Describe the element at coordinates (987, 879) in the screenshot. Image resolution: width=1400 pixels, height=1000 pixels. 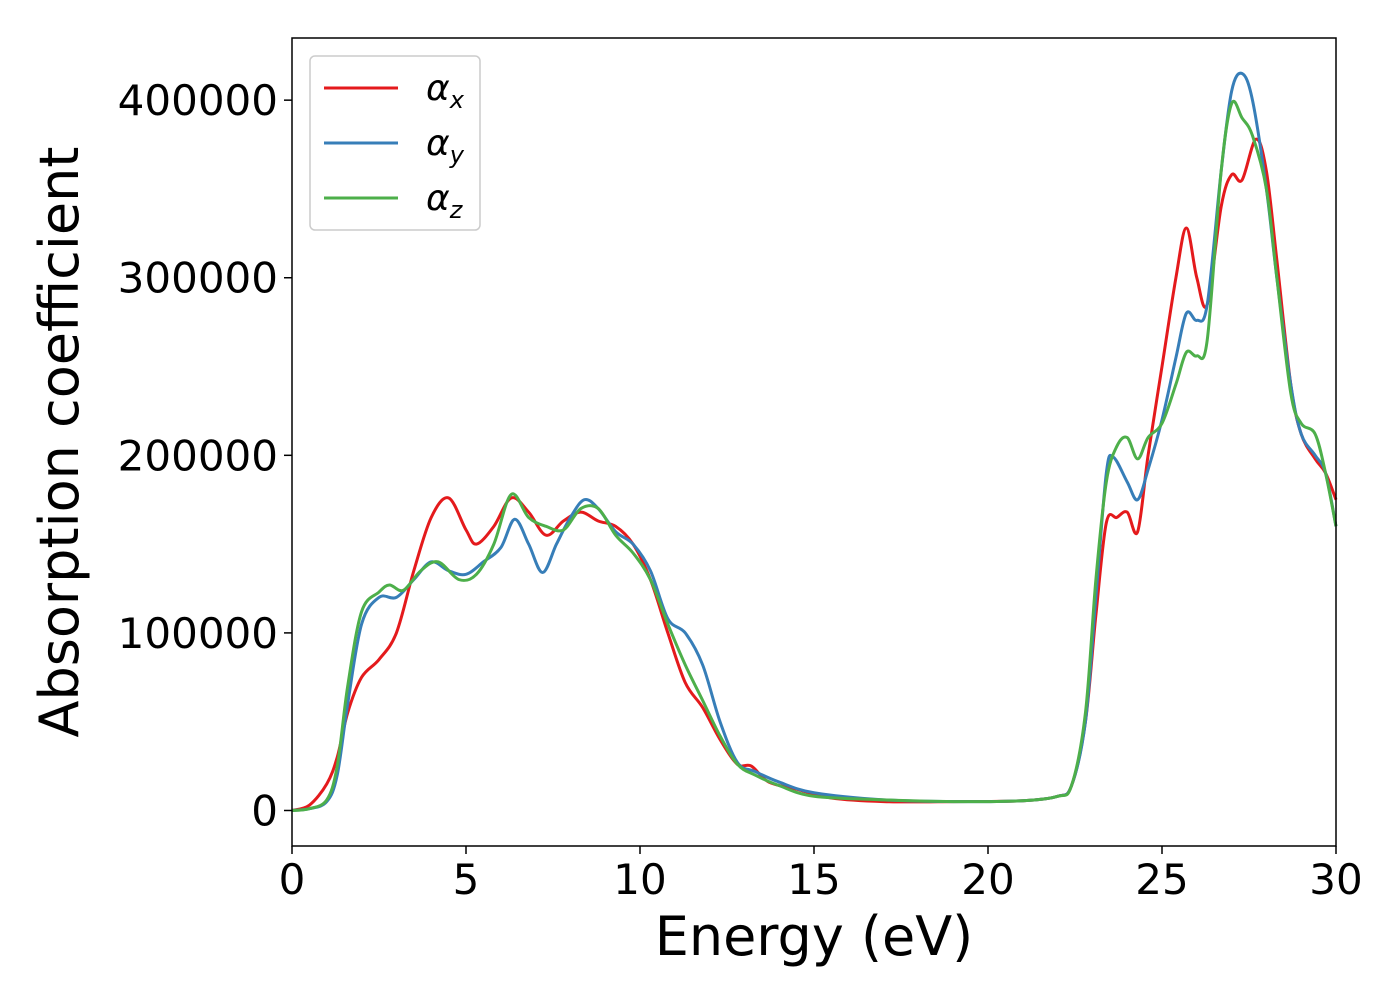
I see `x-tick-label: 20` at that location.